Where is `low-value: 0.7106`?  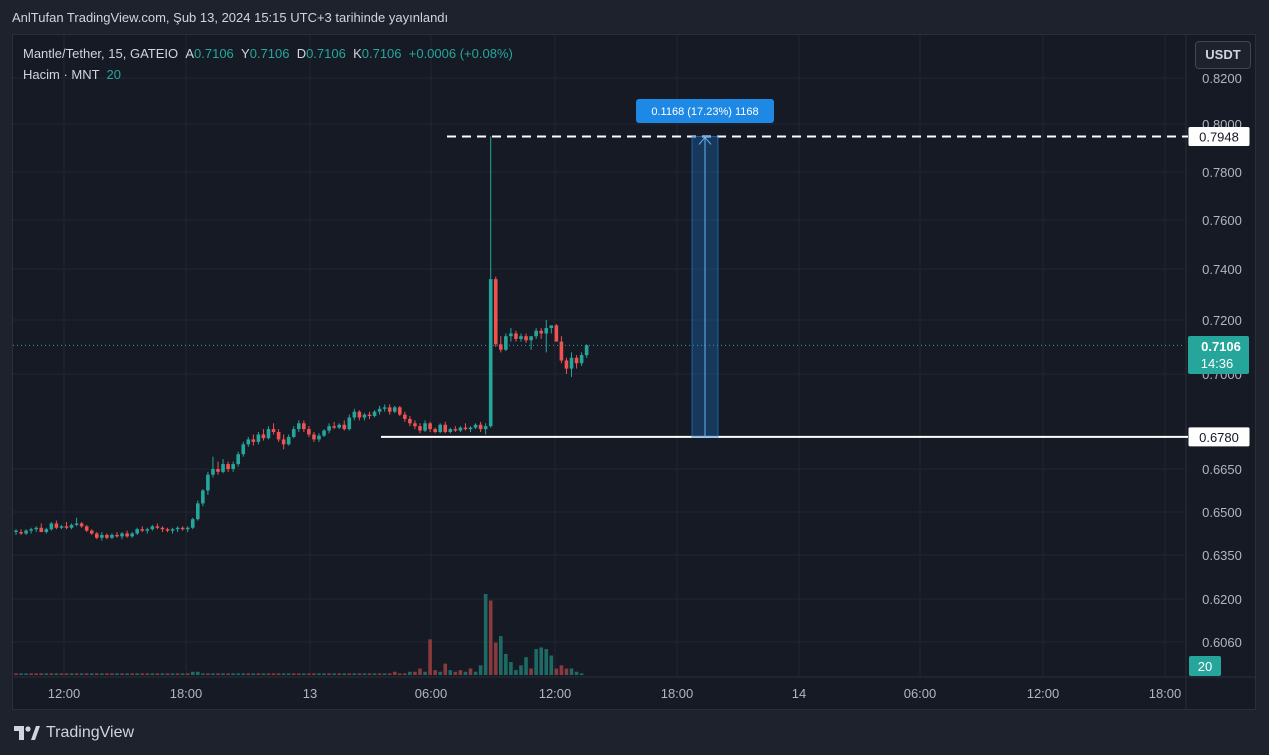
low-value: 0.7106 is located at coordinates (326, 53).